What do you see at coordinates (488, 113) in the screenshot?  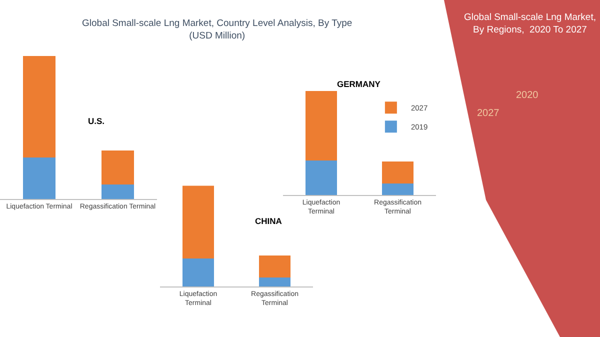 I see `text: 2027` at bounding box center [488, 113].